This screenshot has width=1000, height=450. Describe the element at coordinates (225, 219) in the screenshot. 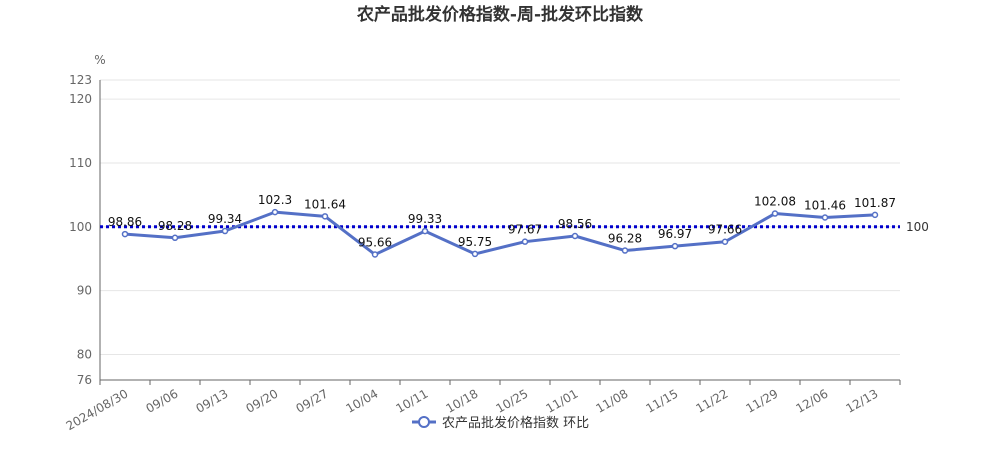

I see `data-label: 99.34` at that location.